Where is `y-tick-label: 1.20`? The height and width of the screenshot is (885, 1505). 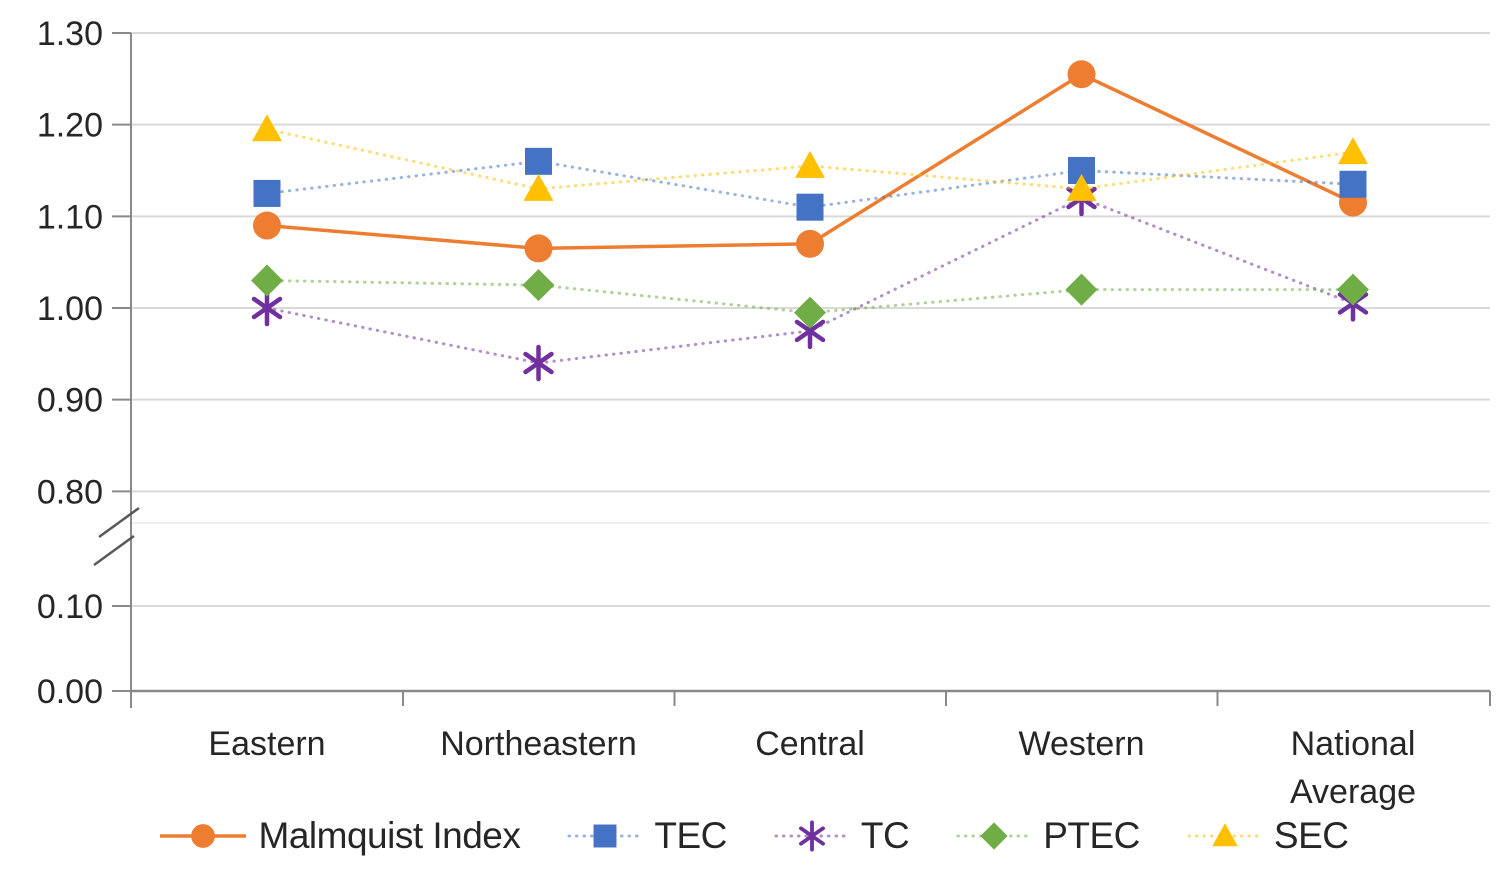 y-tick-label: 1.20 is located at coordinates (70, 126).